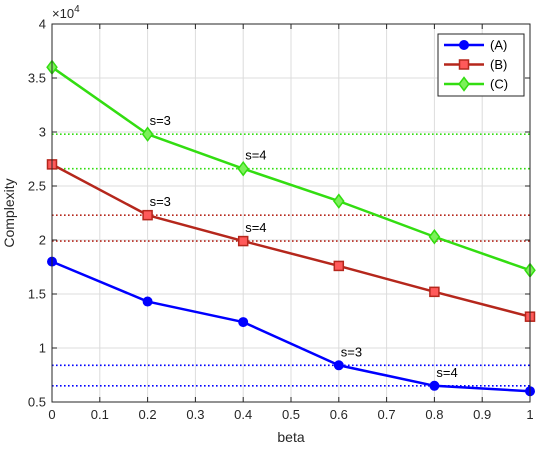 This screenshot has width=550, height=450. What do you see at coordinates (243, 414) in the screenshot?
I see `x-tick-label: 0.4` at bounding box center [243, 414].